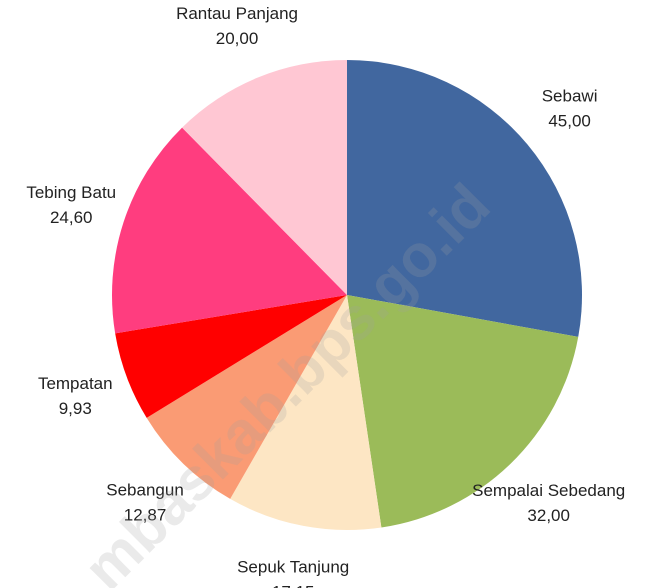 This screenshot has width=657, height=588. What do you see at coordinates (569, 121) in the screenshot?
I see `value-label: 45,00` at bounding box center [569, 121].